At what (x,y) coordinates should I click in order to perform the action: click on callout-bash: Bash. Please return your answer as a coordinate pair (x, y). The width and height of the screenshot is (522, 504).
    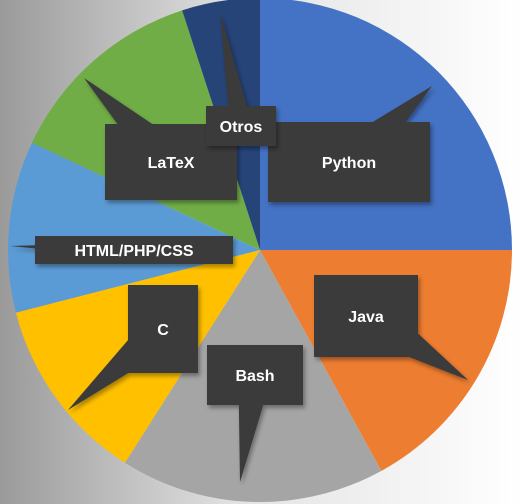
    Looking at the image, I should click on (255, 413).